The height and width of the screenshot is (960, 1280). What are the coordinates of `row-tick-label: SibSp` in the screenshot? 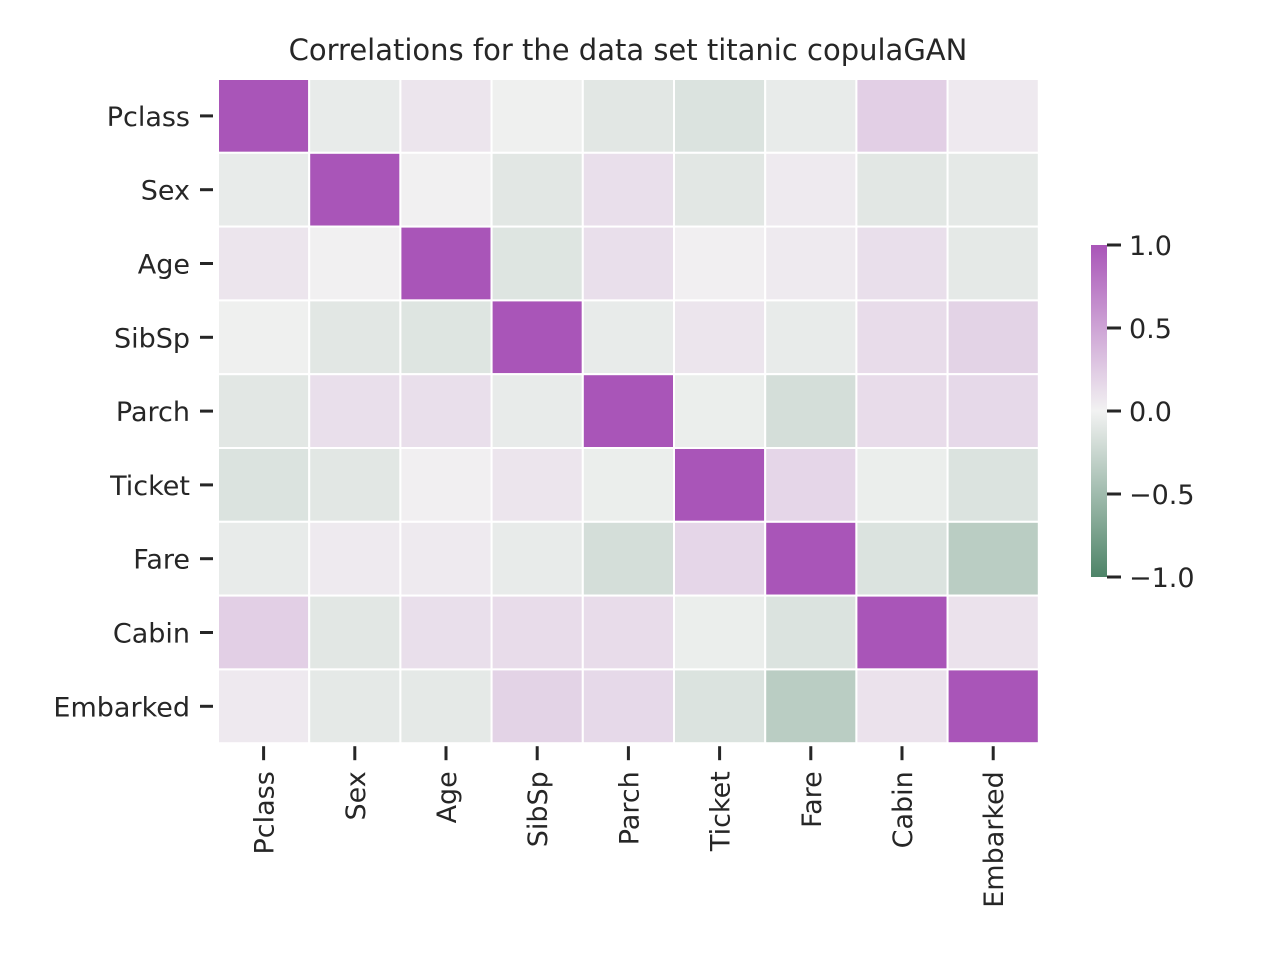 It's located at (152, 338).